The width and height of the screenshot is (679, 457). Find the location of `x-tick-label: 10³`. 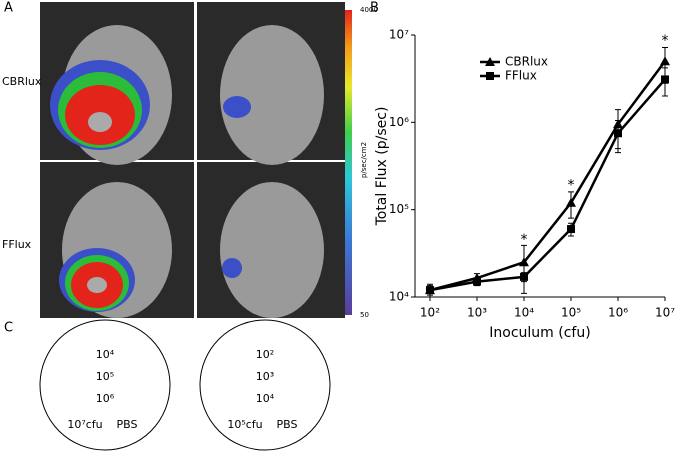

x-tick-label: 10³ is located at coordinates (477, 313).